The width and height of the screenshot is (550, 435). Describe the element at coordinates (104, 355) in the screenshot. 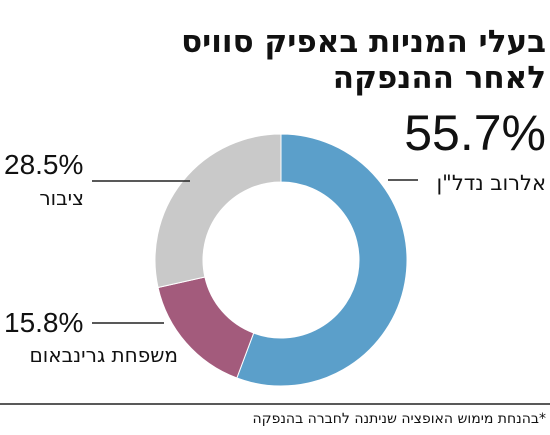

I see `category-label: משפחת גרינבאום` at that location.